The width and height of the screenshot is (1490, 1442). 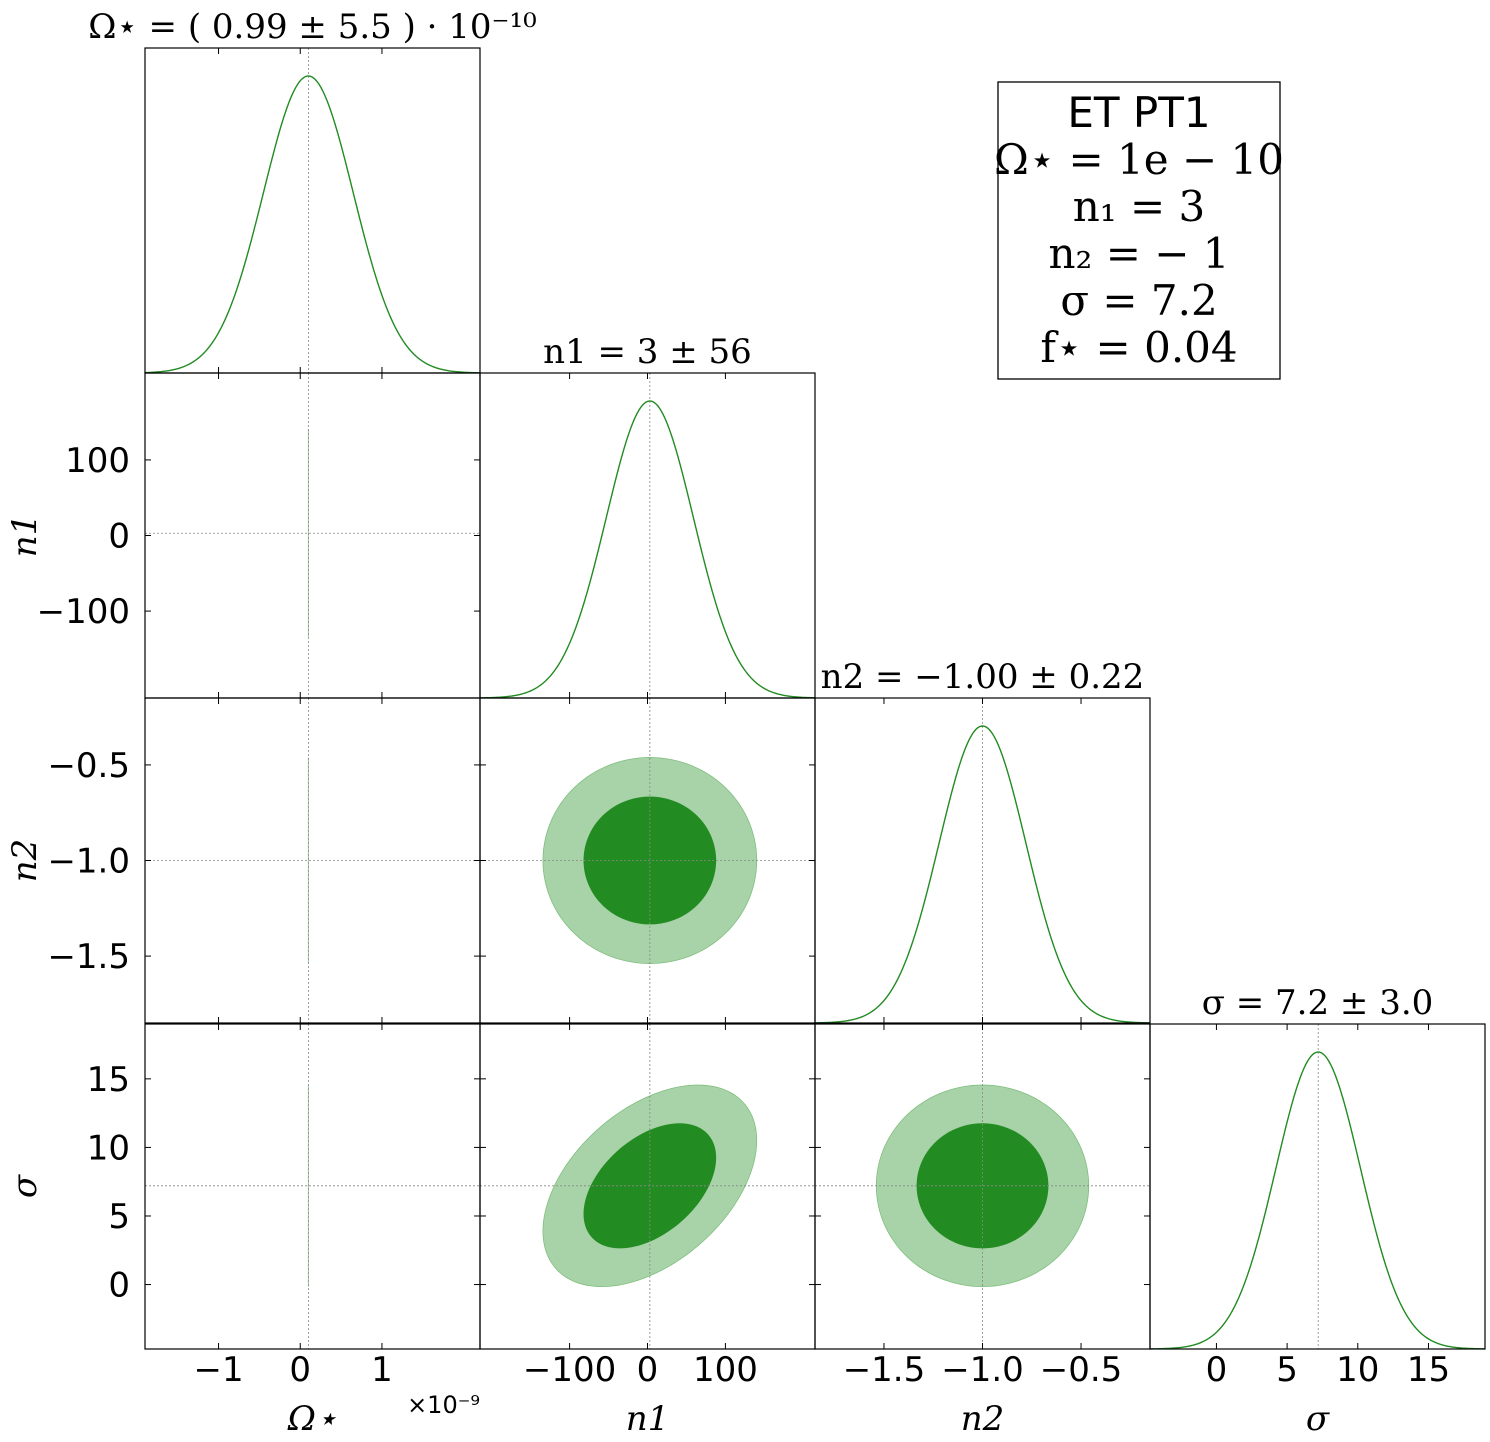 What do you see at coordinates (647, 549) in the screenshot?
I see `marginal-curve-n1` at bounding box center [647, 549].